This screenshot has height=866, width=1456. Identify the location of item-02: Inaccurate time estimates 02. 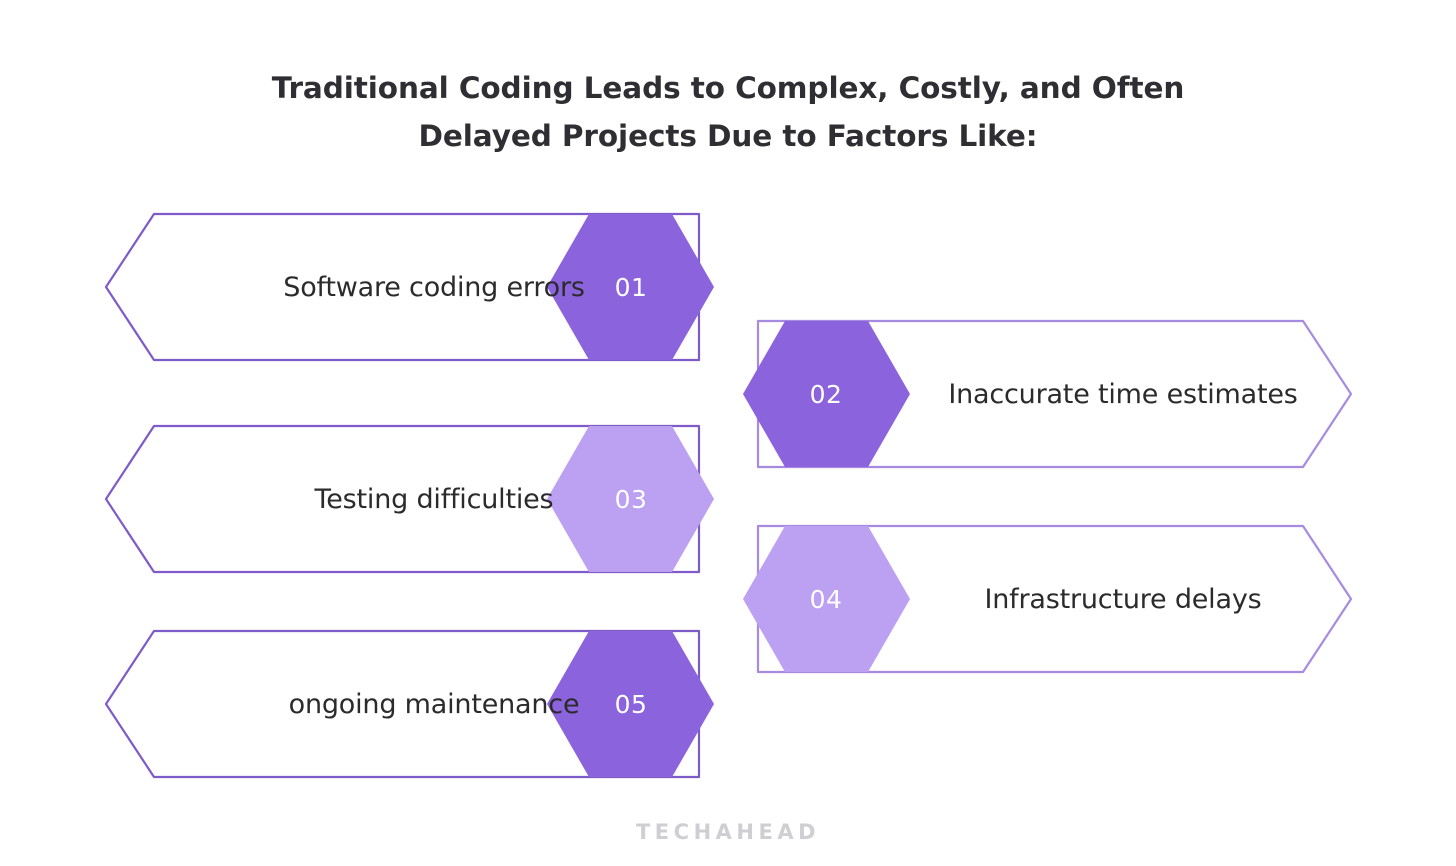
(1047, 394).